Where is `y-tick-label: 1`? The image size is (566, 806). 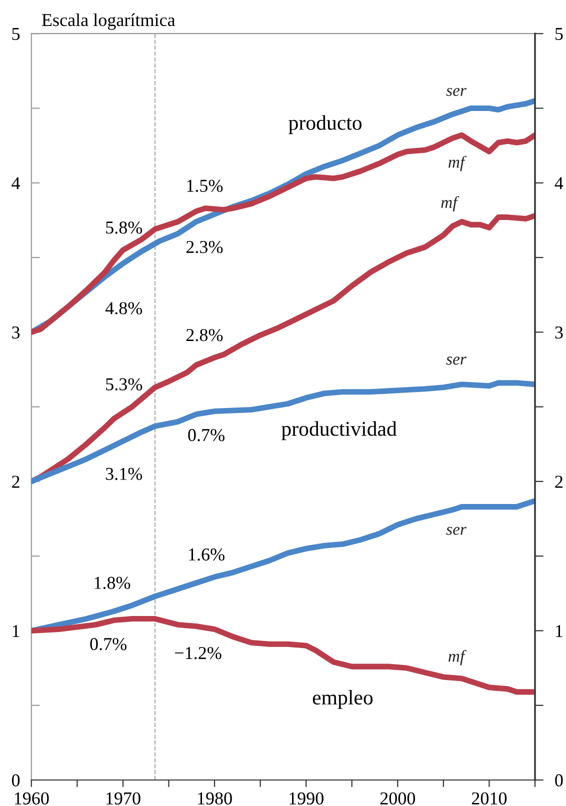
y-tick-label: 1 is located at coordinates (16, 631).